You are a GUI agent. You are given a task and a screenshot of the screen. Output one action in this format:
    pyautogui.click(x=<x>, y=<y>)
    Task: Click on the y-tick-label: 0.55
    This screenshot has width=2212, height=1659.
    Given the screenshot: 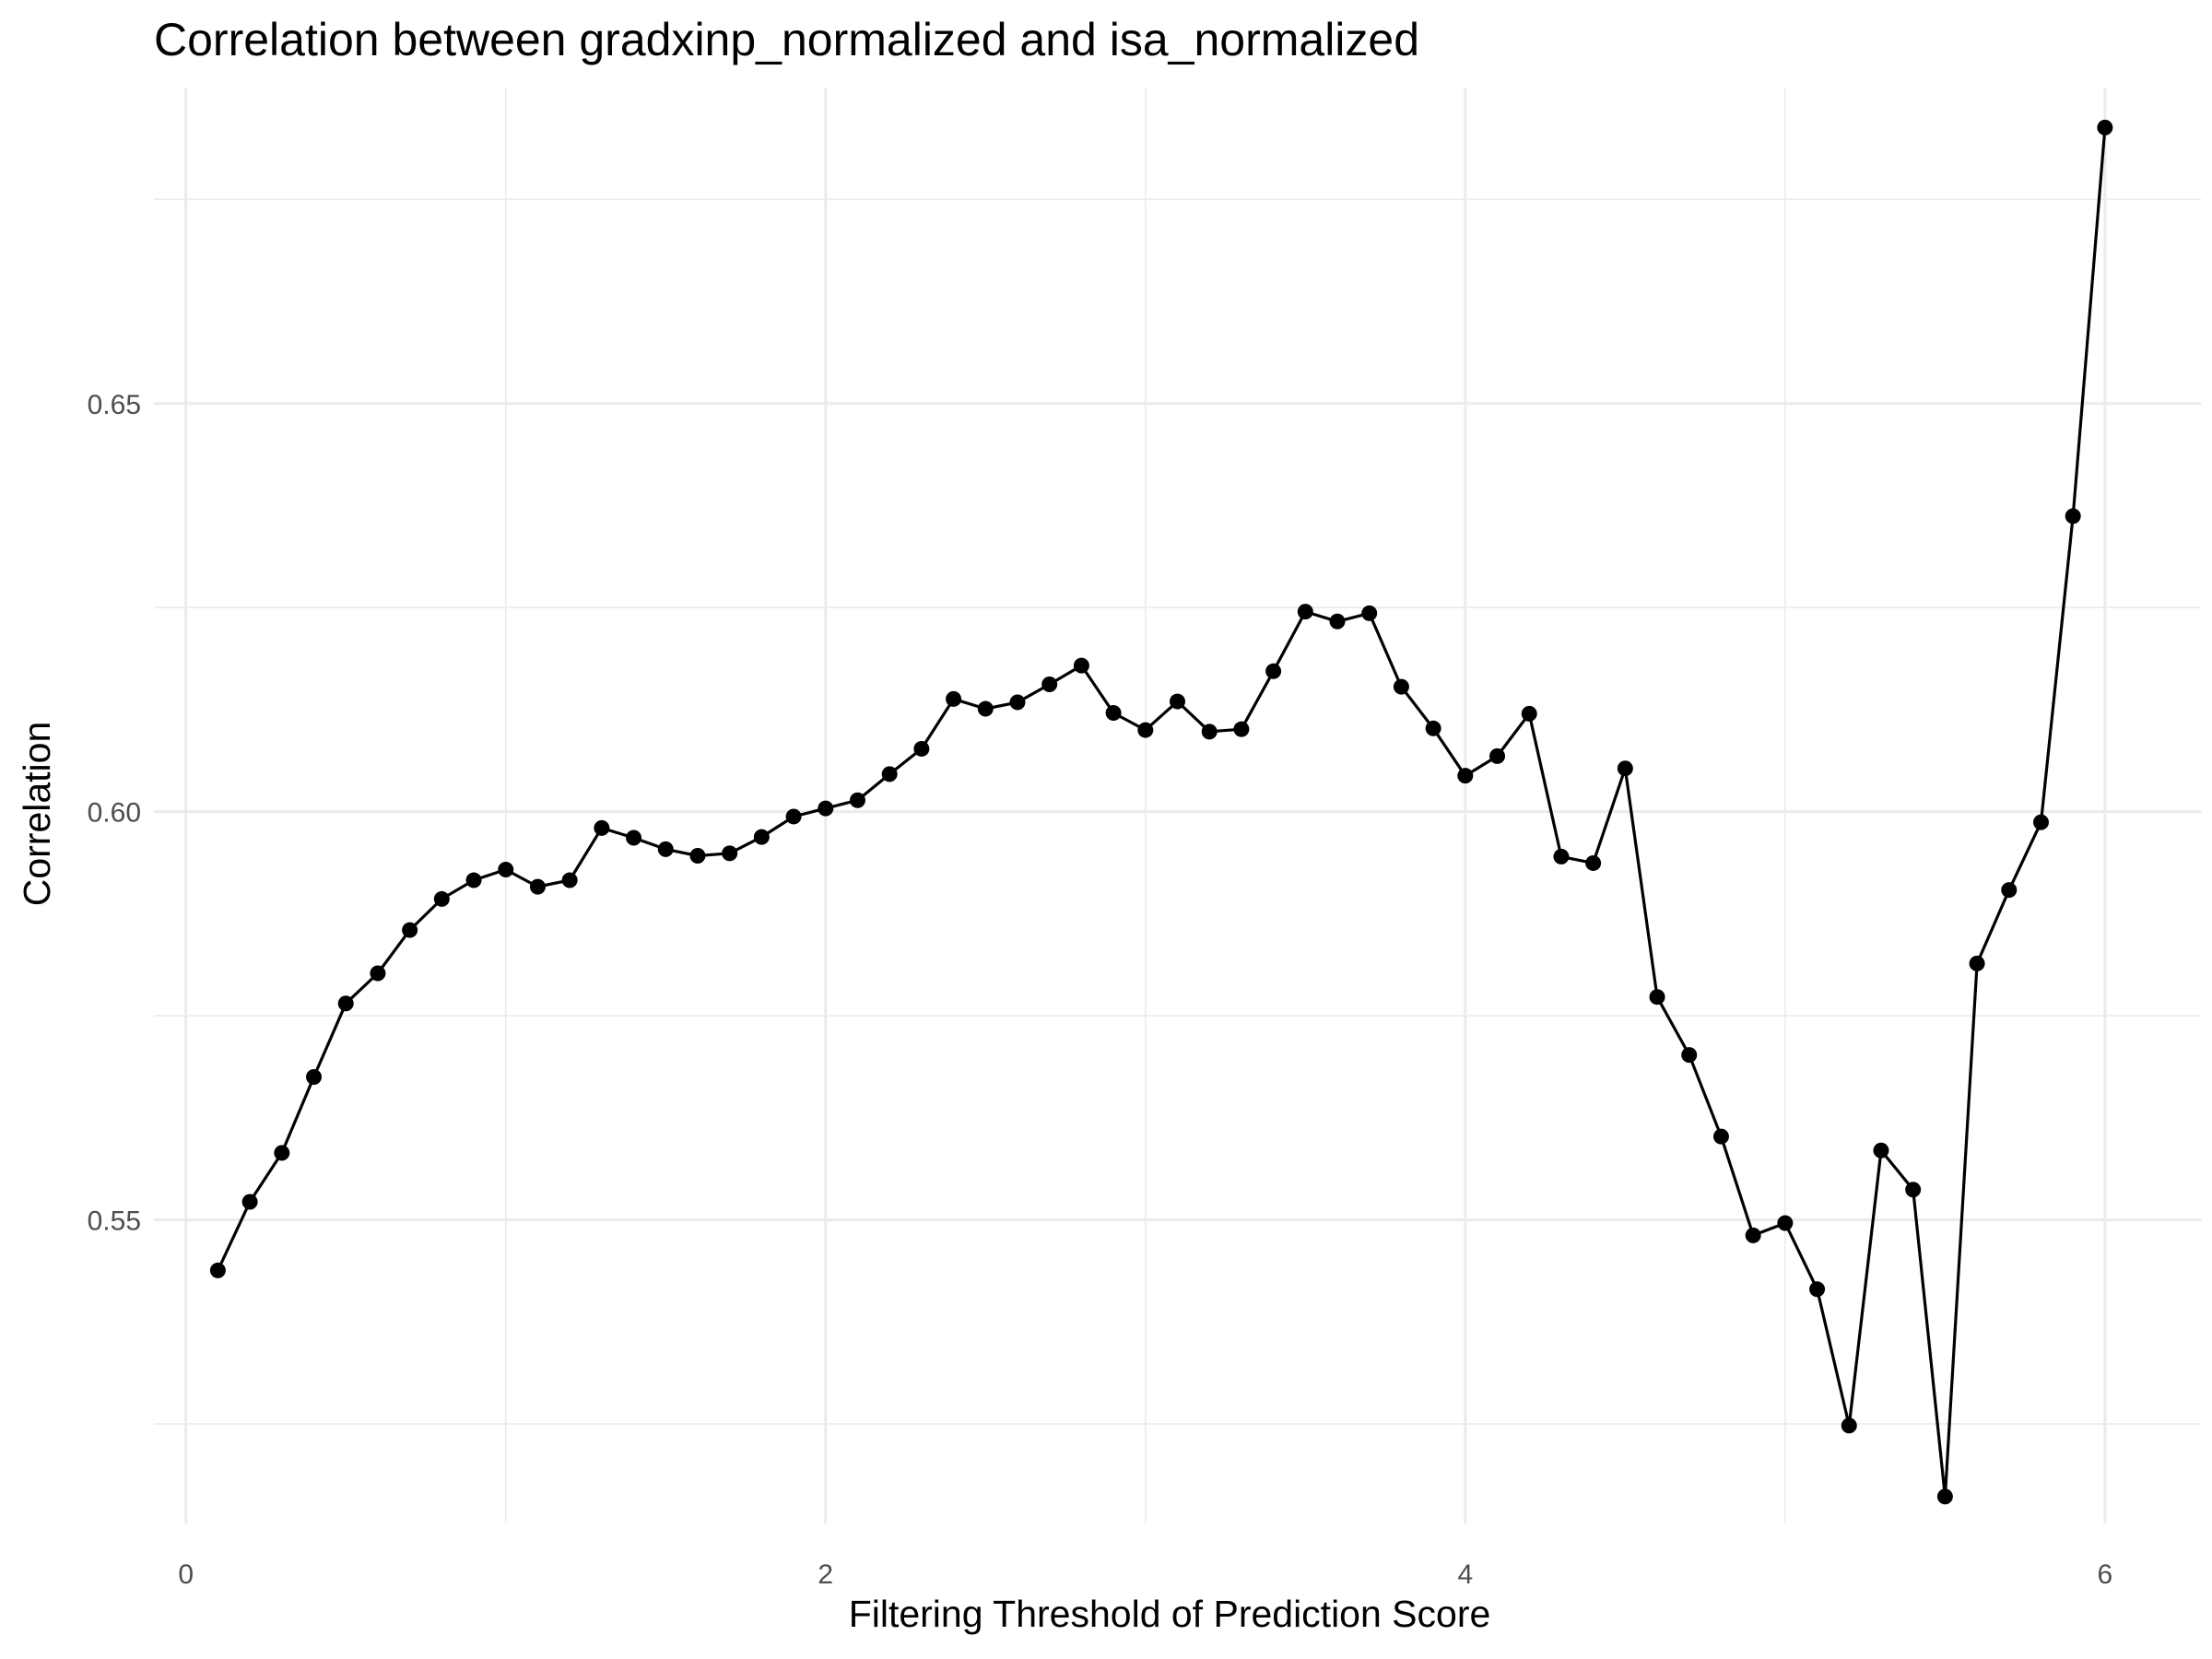 What is the action you would take?
    pyautogui.click(x=114, y=1221)
    